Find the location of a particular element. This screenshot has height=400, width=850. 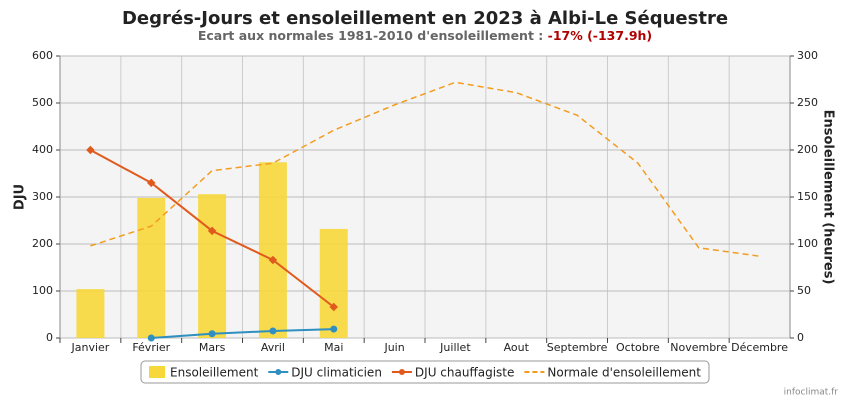

legend-box is located at coordinates (425, 372).